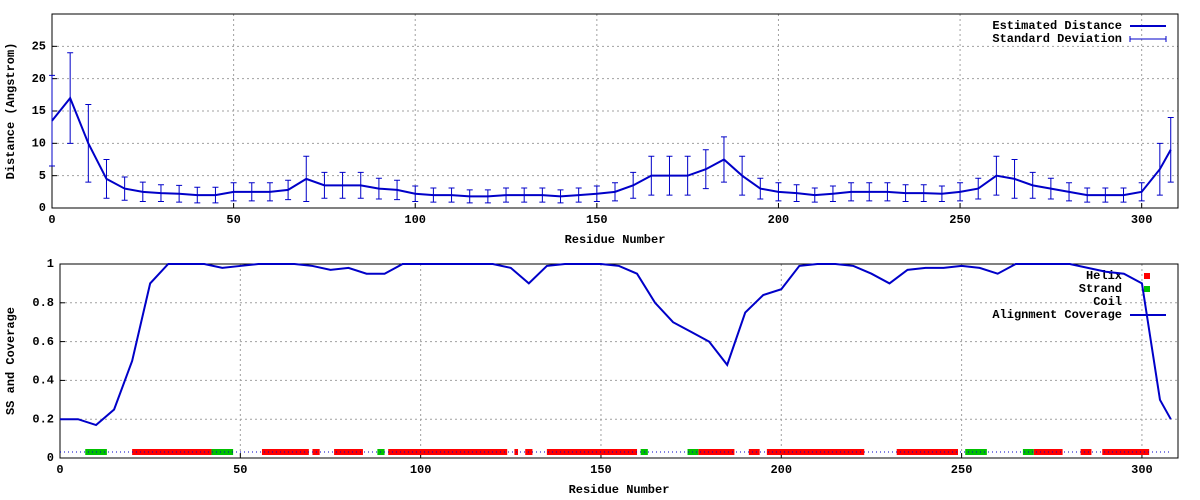 This screenshot has width=1200, height=500. I want to click on y-axis-label: Distance (Angstrom), so click(11, 111).